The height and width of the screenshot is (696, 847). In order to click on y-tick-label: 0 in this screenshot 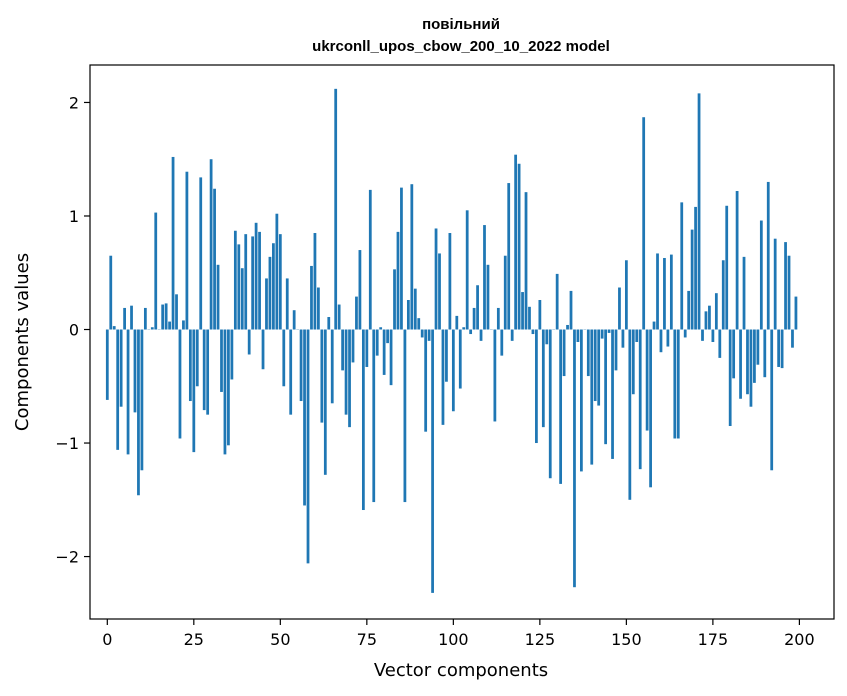, I will do `click(74, 330)`.